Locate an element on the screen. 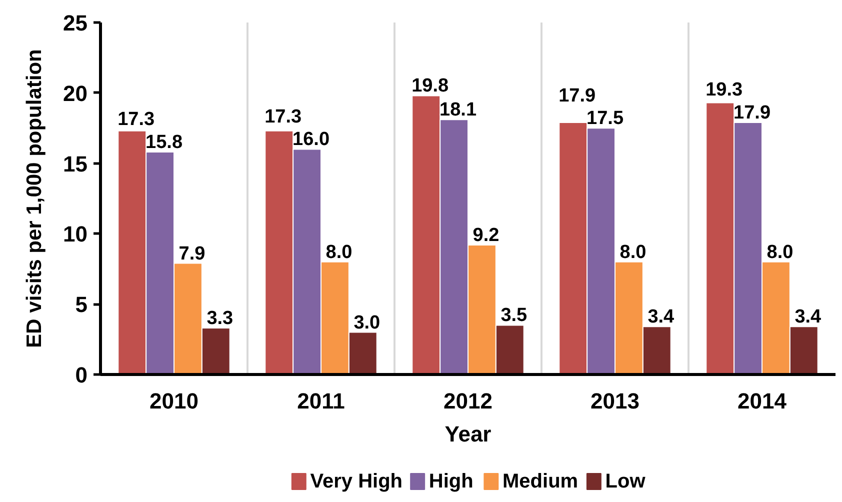  y-tick-label: 15 is located at coordinates (75, 163).